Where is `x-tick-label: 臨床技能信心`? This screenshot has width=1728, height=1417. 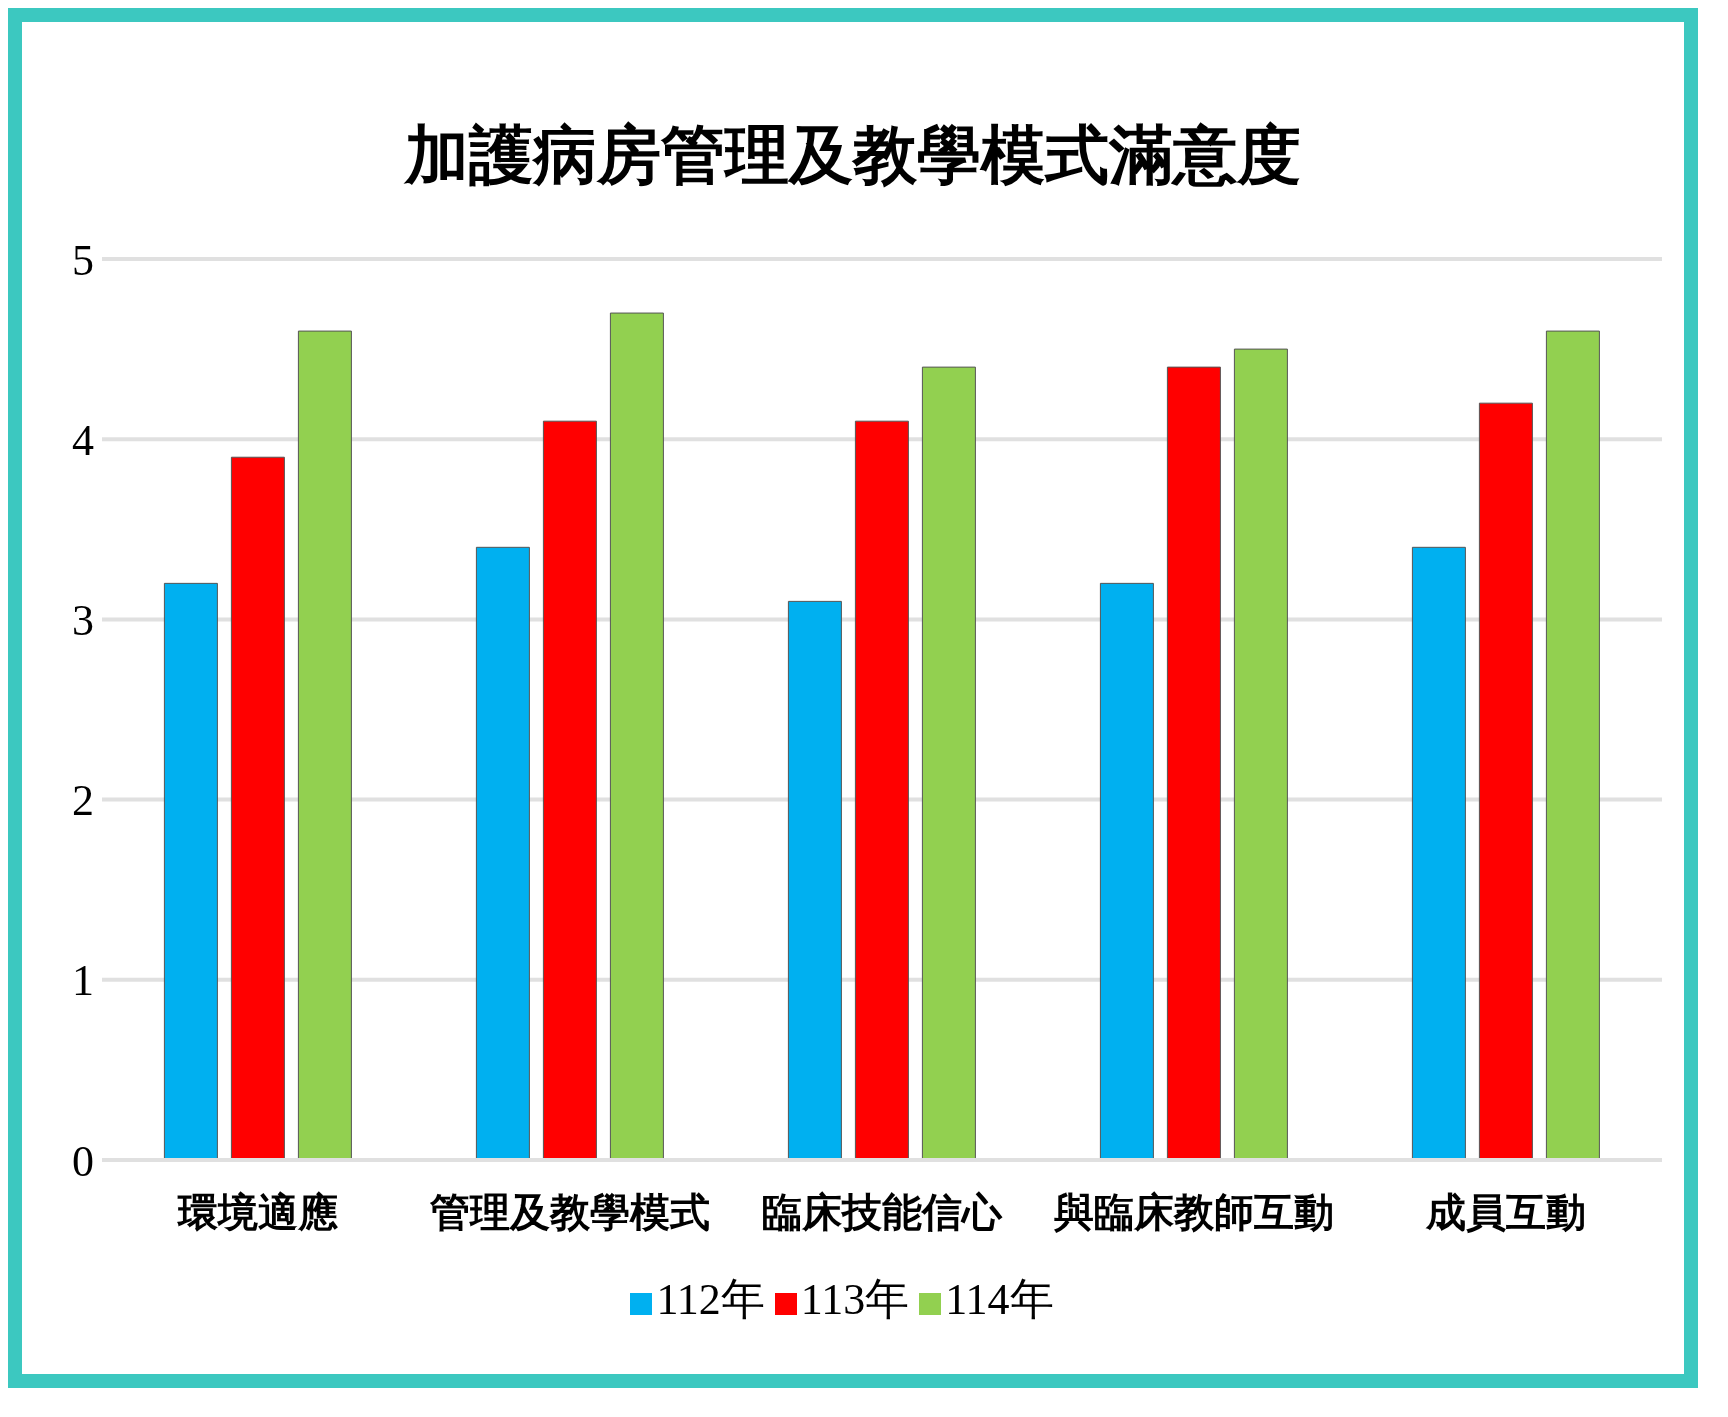
x-tick-label: 臨床技能信心 is located at coordinates (882, 1213).